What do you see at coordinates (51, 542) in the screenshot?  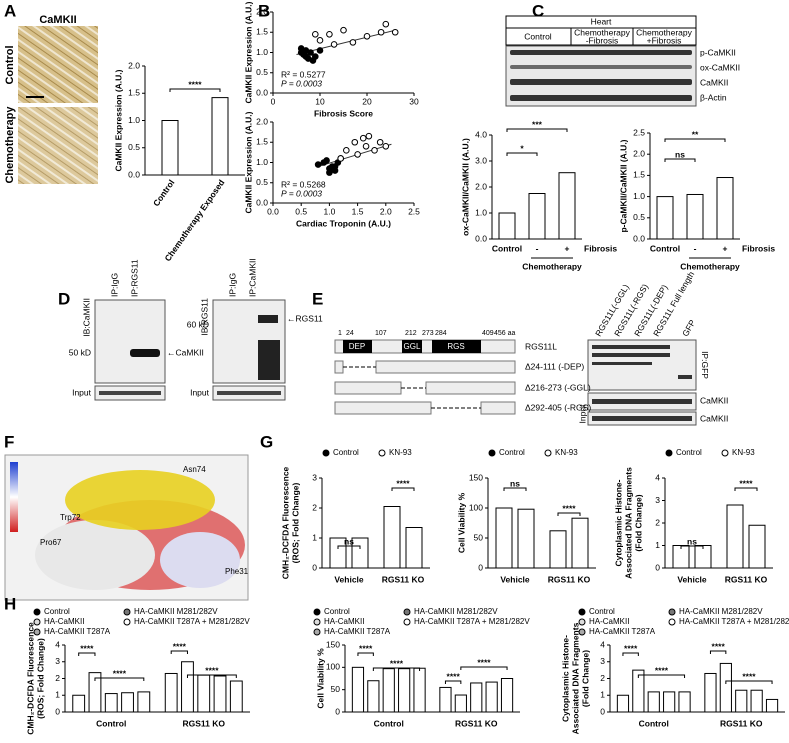 I see `residue-label: Pro67` at bounding box center [51, 542].